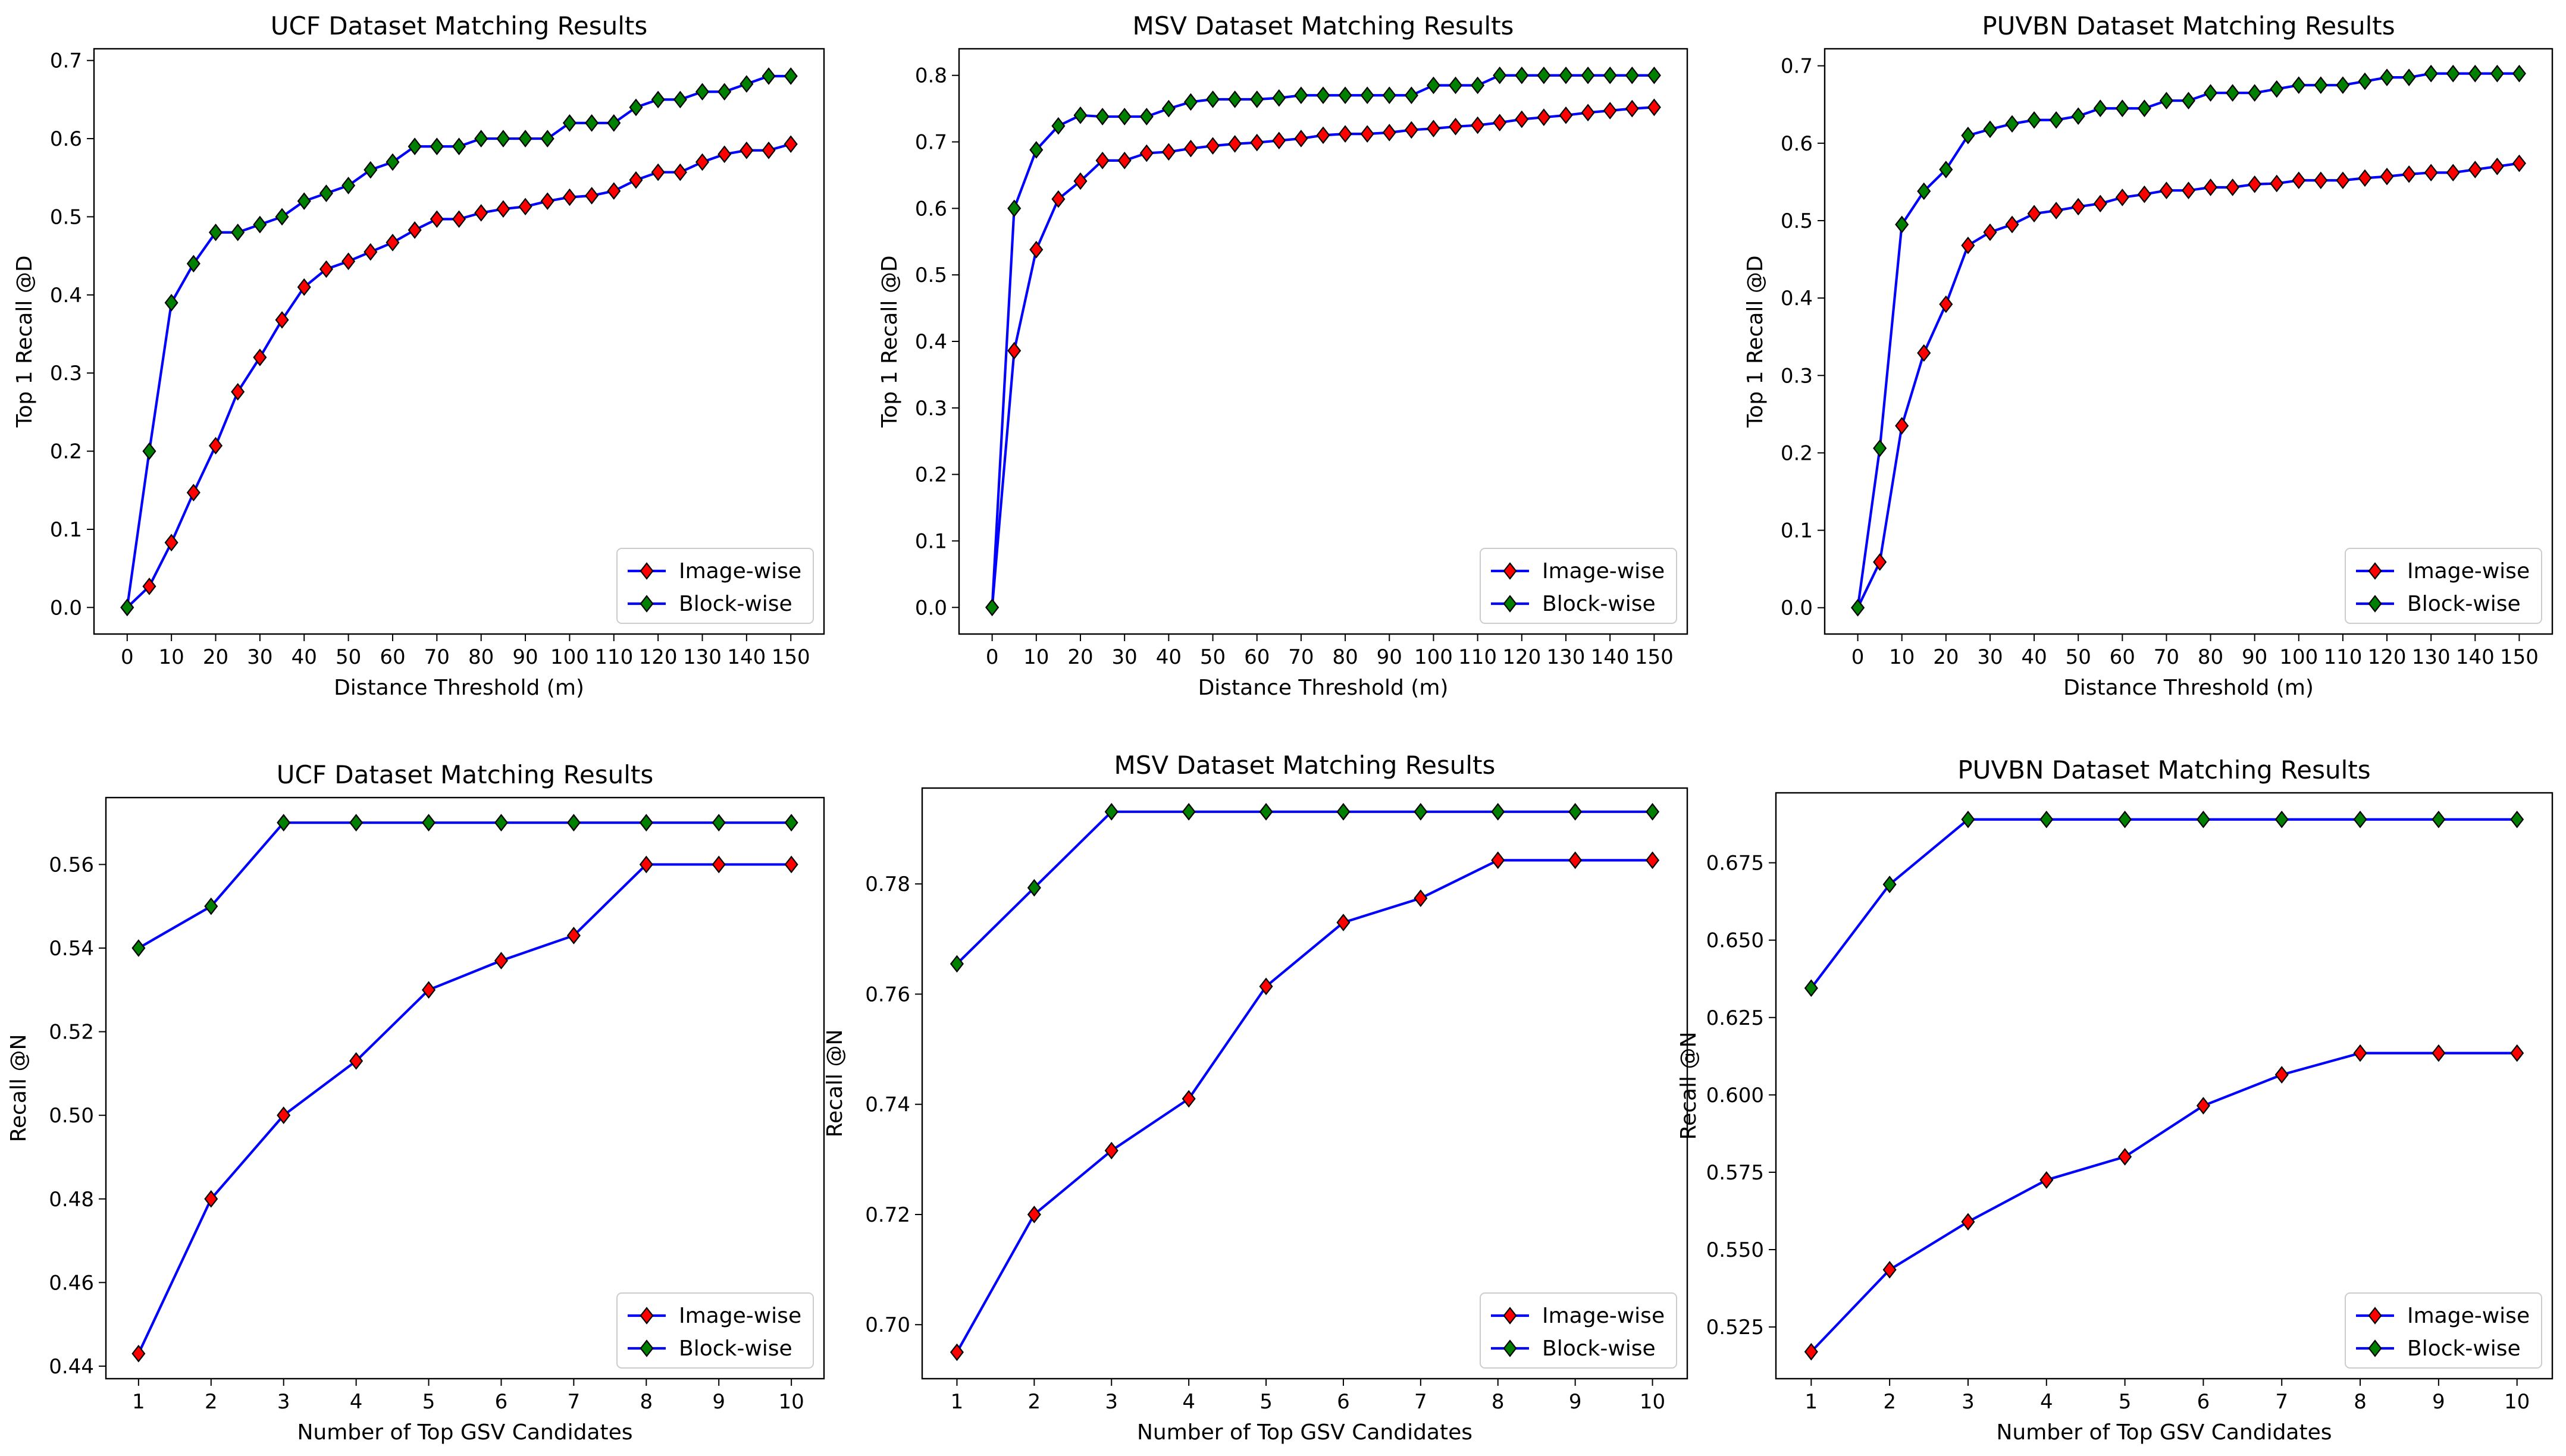  Describe the element at coordinates (71, 1367) in the screenshot. I see `y-tick-label: 0.44` at that location.